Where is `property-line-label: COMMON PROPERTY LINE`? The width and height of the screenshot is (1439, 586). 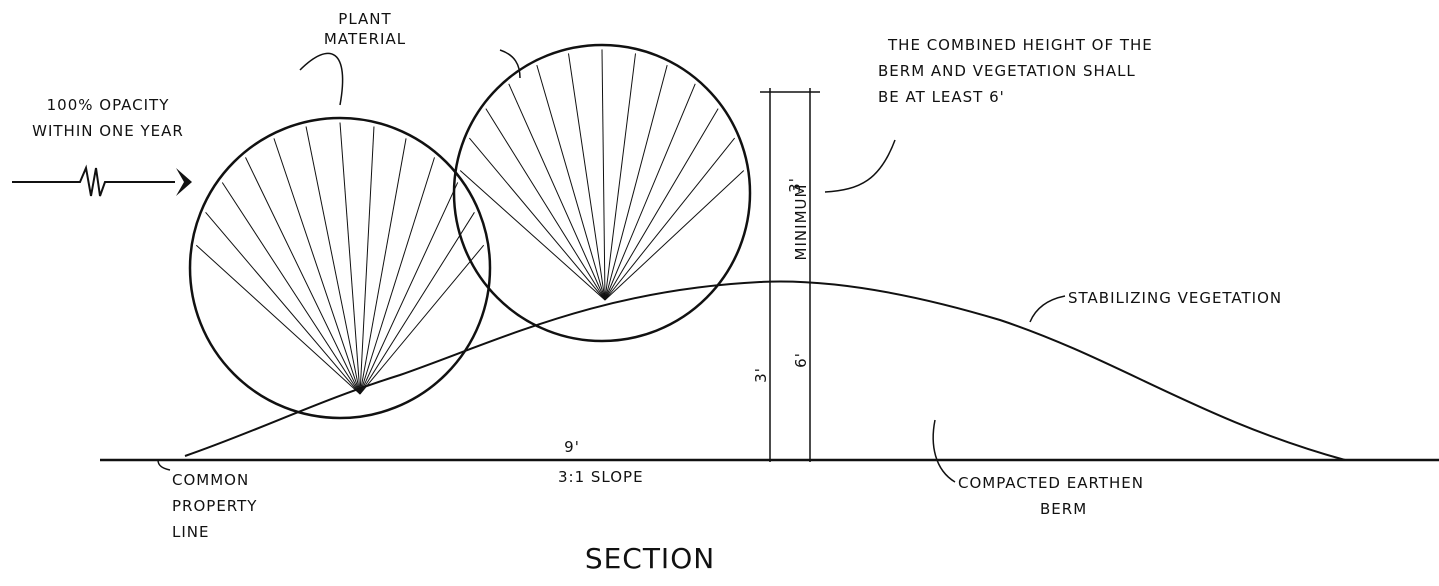 property-line-label: COMMON PROPERTY LINE is located at coordinates (214, 506).